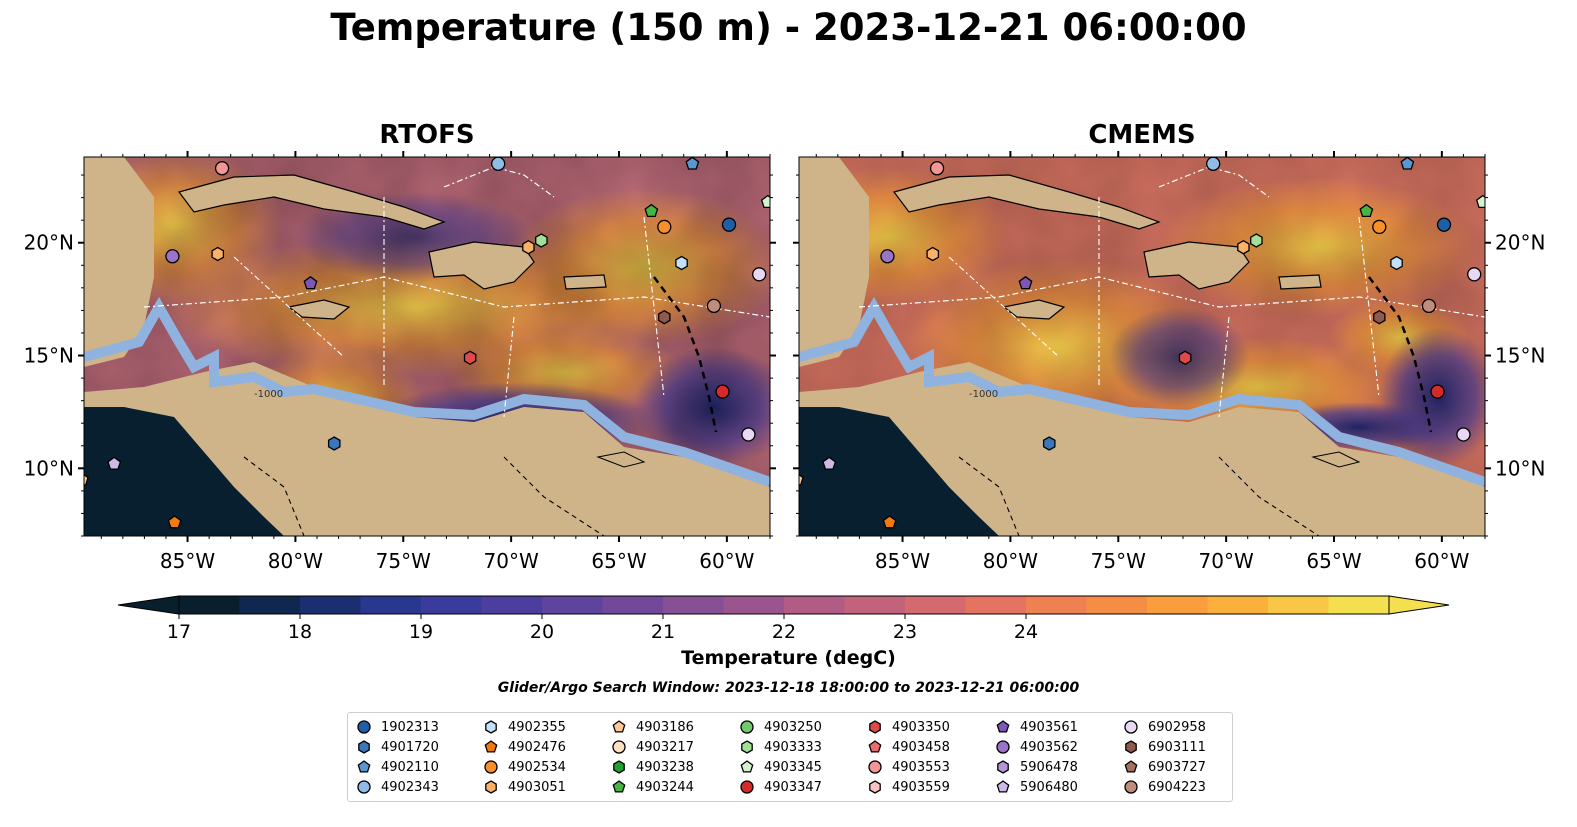  I want to click on legend-label: 4903458, so click(921, 747).